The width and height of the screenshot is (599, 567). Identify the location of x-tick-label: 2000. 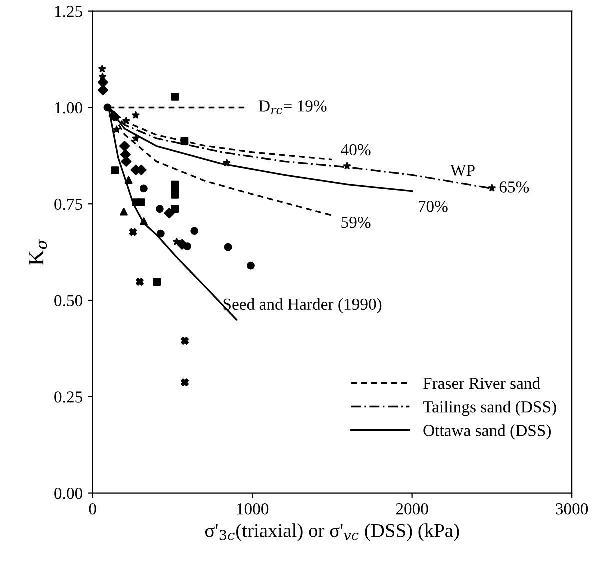
(412, 509).